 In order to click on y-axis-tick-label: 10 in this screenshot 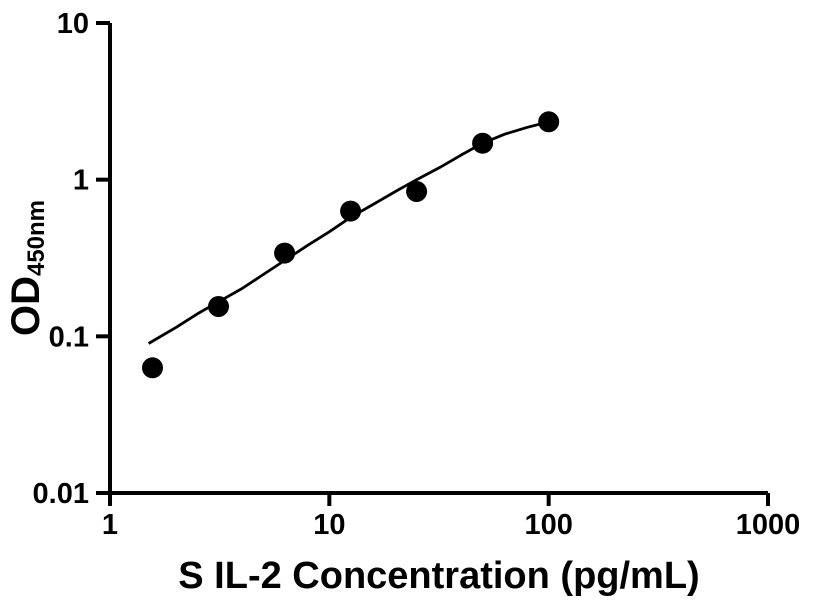, I will do `click(73, 24)`.